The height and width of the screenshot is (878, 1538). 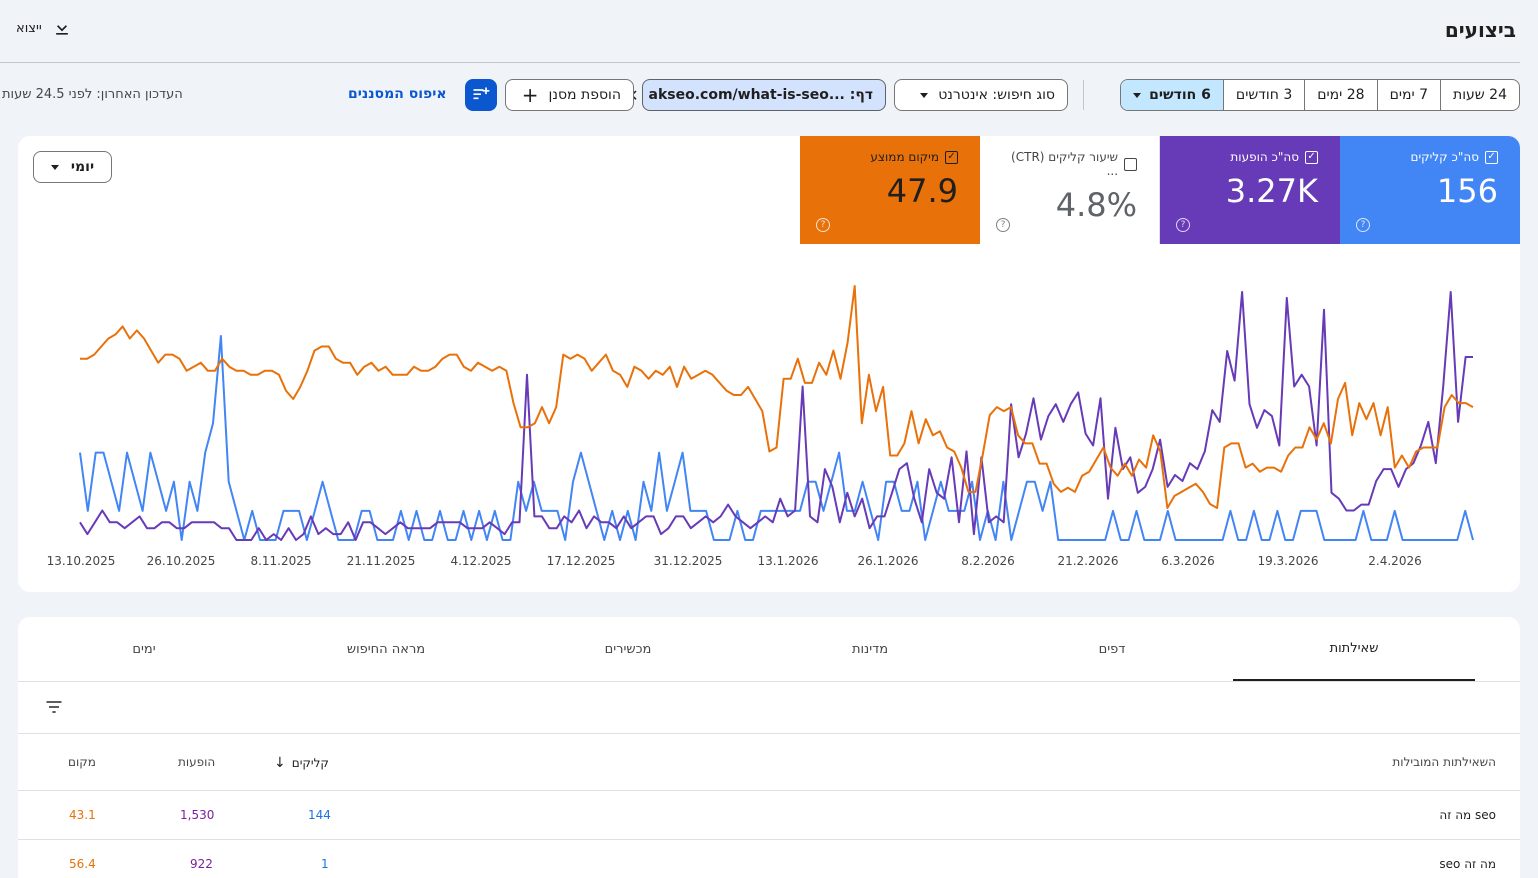 What do you see at coordinates (1480, 30) in the screenshot?
I see `page-title: ביצועים` at bounding box center [1480, 30].